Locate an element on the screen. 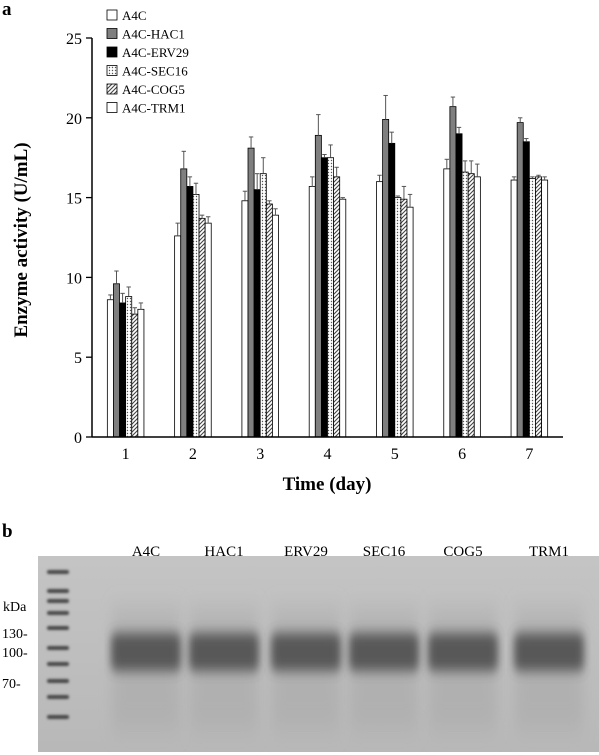 The image size is (599, 755). legend-swatch-a4c-erv29 is located at coordinates (112, 52).